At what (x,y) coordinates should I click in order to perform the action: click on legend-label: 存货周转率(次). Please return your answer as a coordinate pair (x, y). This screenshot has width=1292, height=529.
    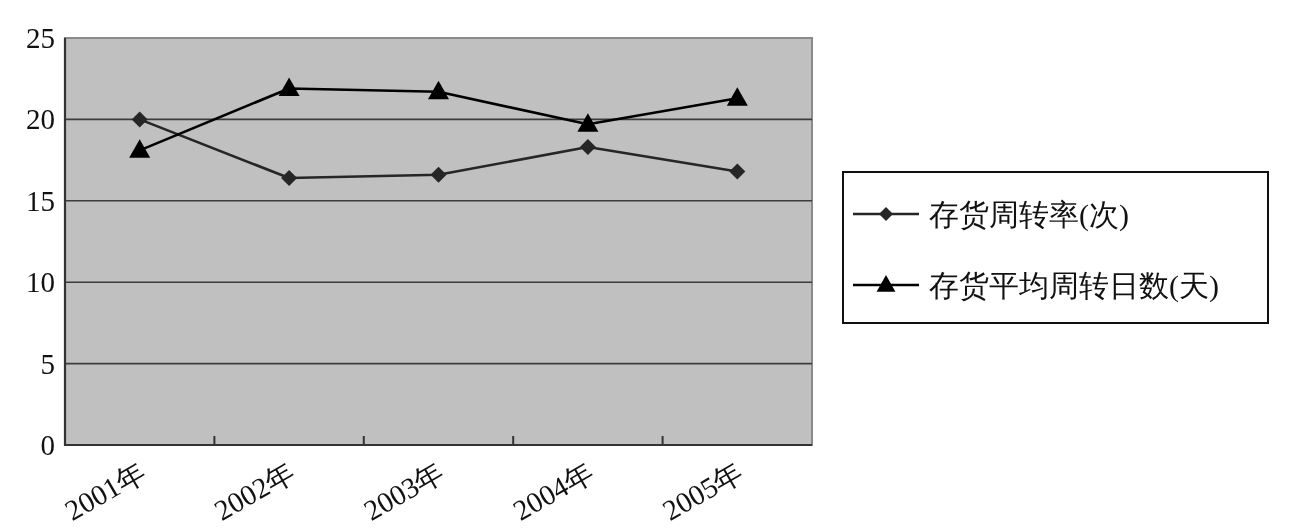
    Looking at the image, I should click on (1029, 215).